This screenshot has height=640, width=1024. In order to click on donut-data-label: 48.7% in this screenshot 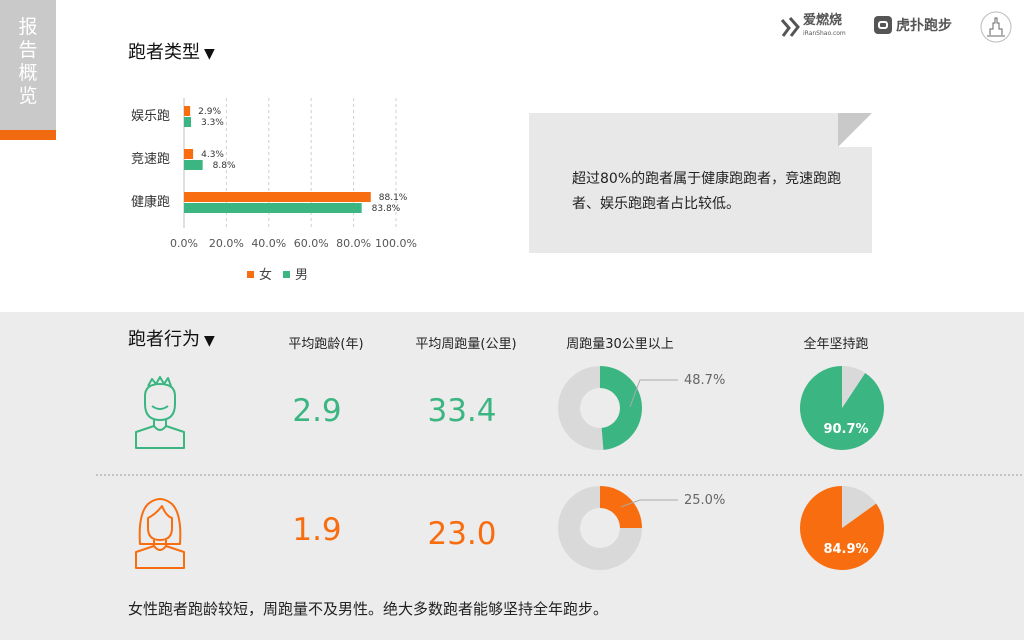, I will do `click(704, 380)`.